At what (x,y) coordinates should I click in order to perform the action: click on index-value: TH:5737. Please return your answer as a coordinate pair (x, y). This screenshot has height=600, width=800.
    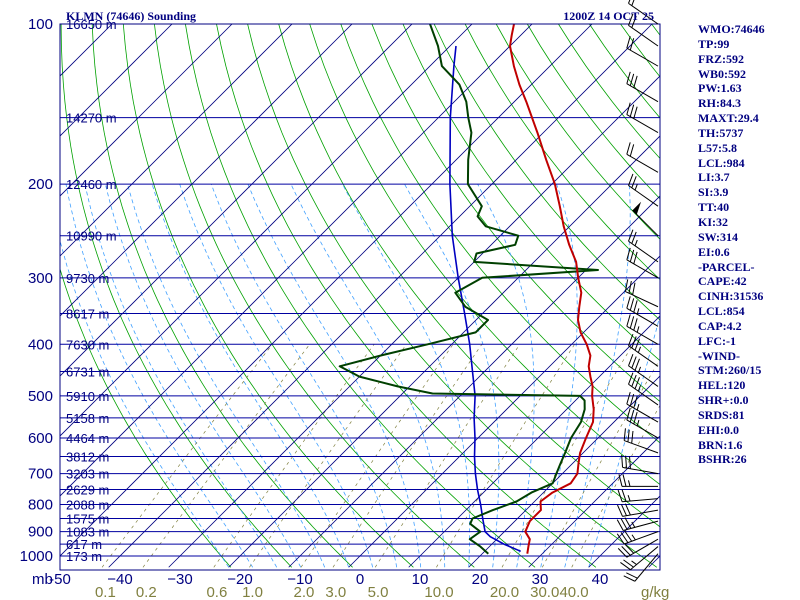
    Looking at the image, I should click on (721, 132).